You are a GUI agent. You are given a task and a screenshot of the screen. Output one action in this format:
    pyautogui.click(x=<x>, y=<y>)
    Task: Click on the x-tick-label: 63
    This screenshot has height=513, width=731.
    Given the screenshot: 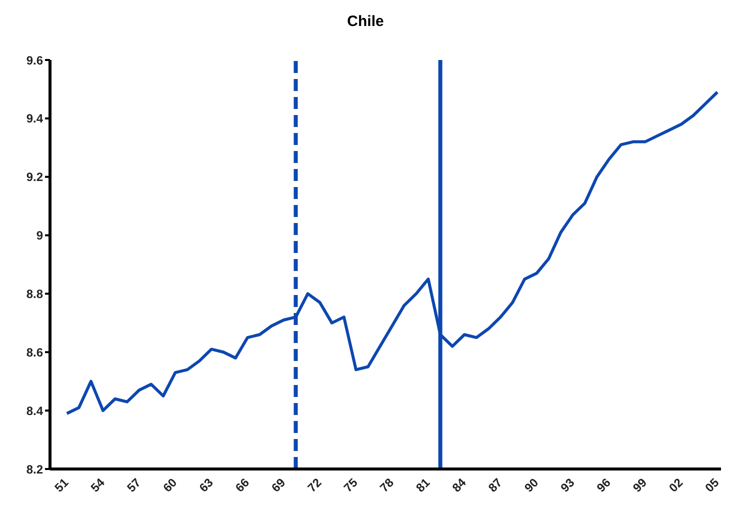 What is the action you would take?
    pyautogui.click(x=206, y=485)
    